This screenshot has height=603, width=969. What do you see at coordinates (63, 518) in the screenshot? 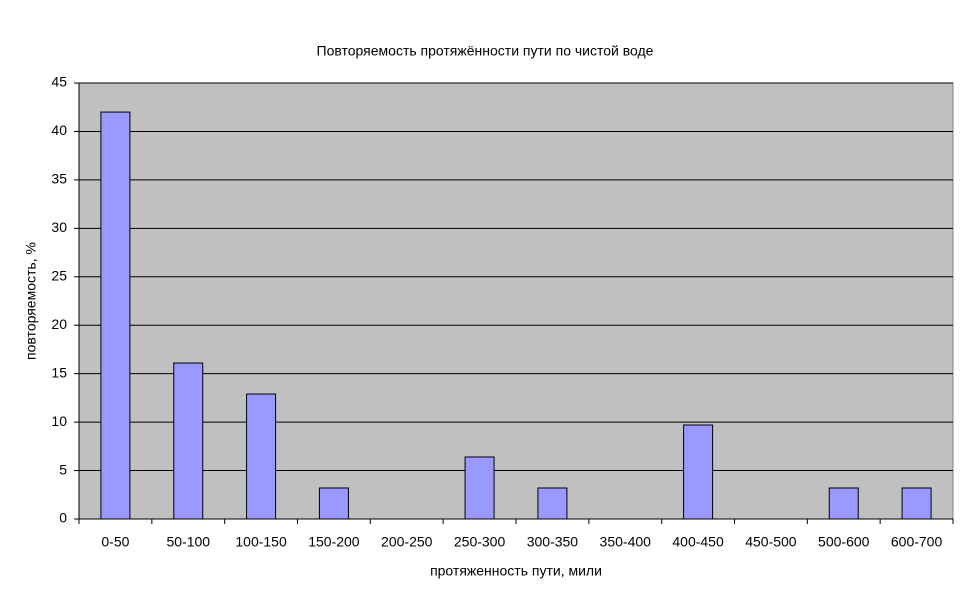
I see `y-tick-label: 0` at bounding box center [63, 518].